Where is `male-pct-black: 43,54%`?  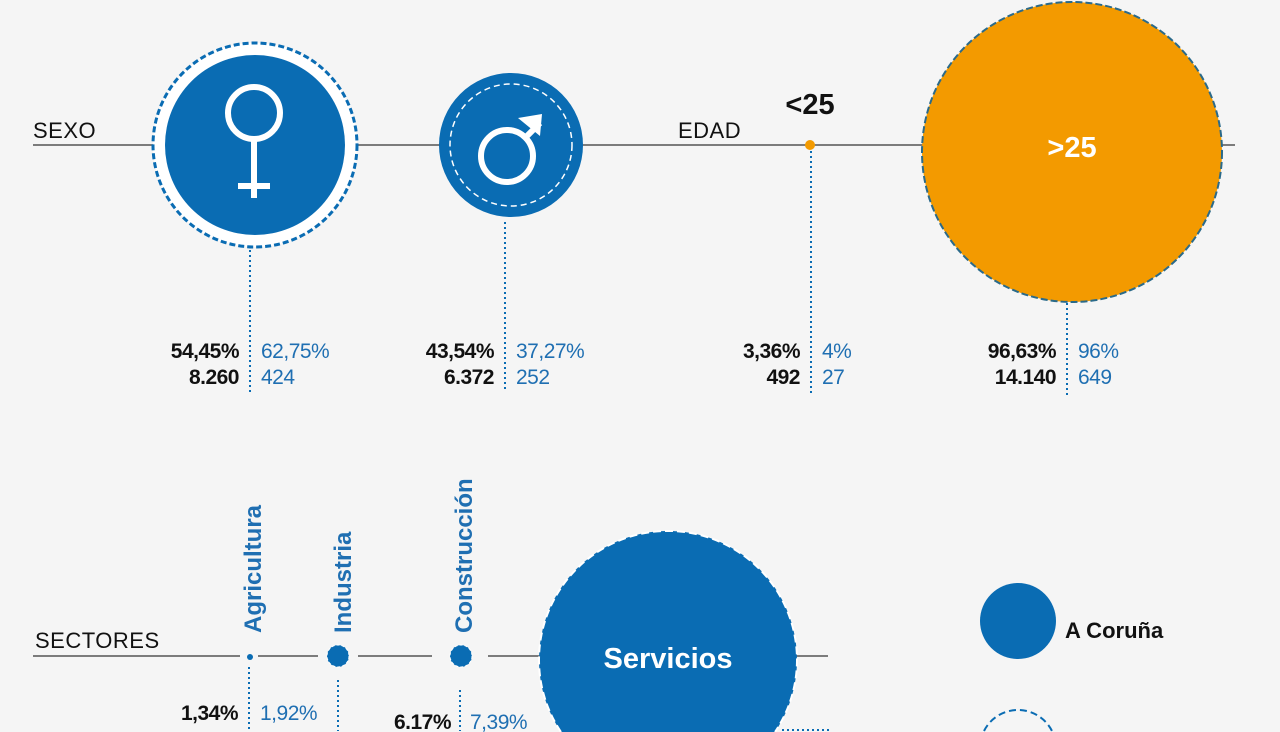
male-pct-black: 43,54% is located at coordinates (460, 351).